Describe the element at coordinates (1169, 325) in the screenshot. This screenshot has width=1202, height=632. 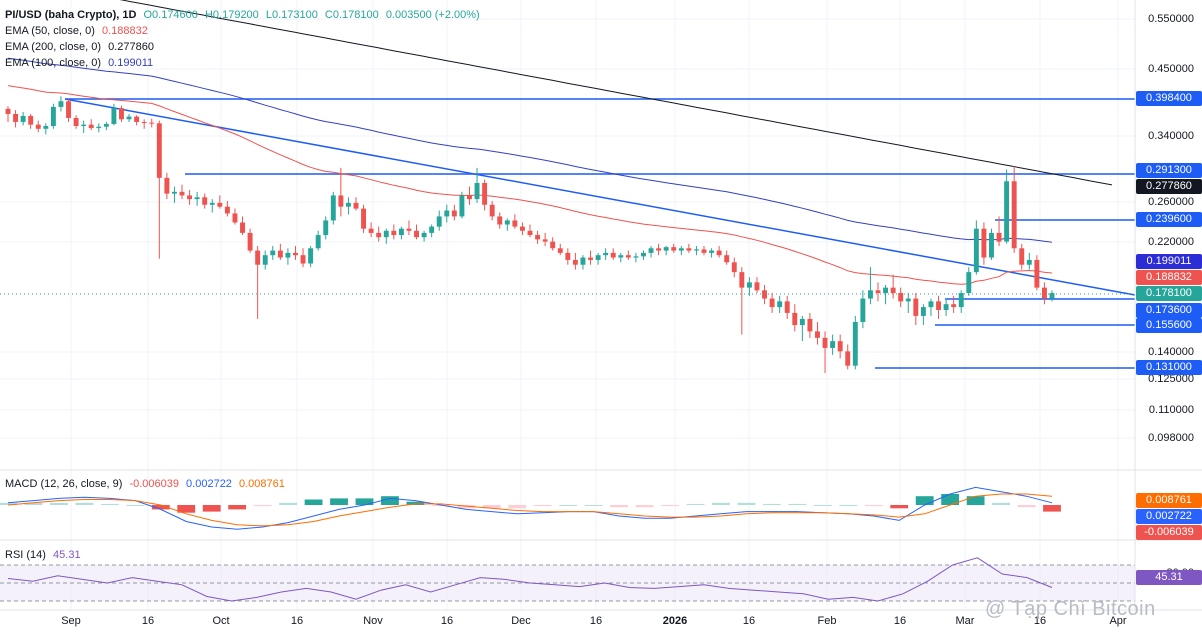
I see `level-tag-0155600: 0.155600` at that location.